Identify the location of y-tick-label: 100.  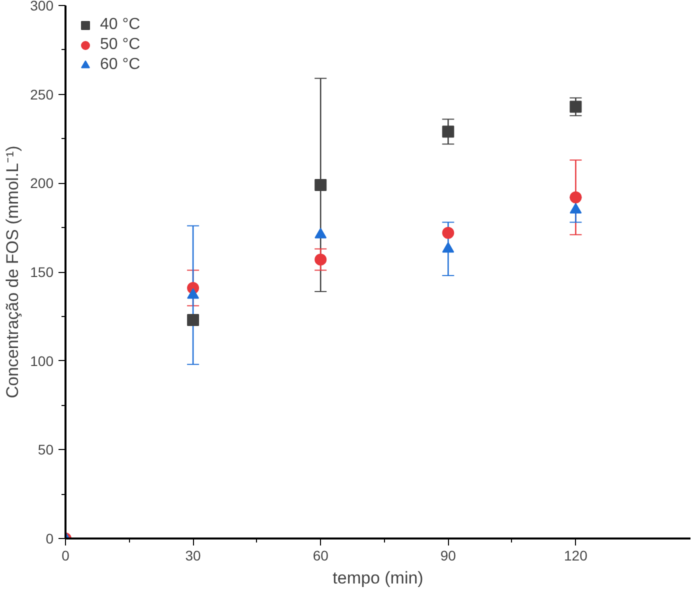
(42, 360).